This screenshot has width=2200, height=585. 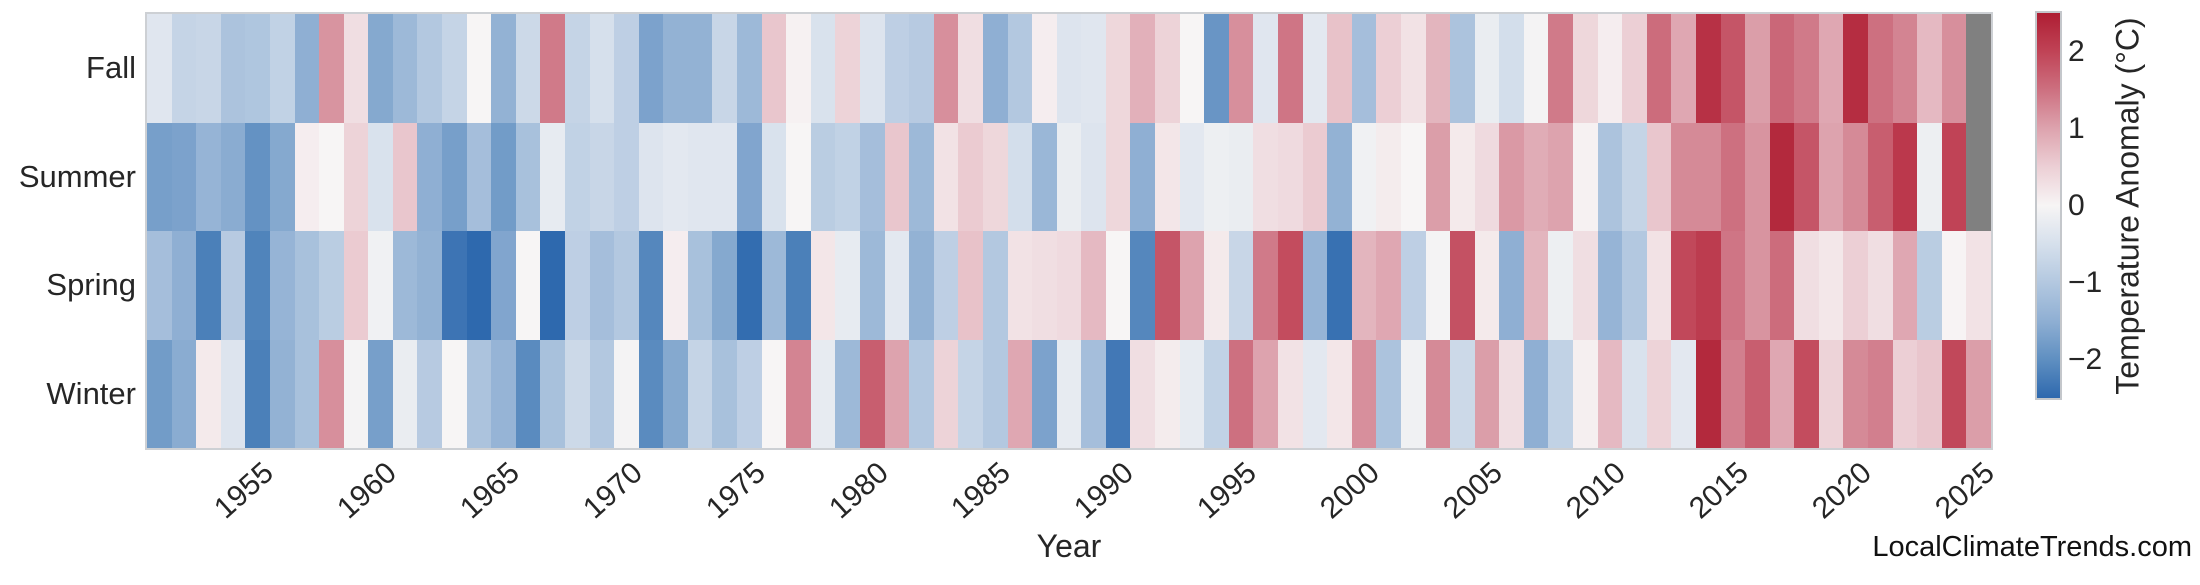 What do you see at coordinates (981, 491) in the screenshot?
I see `x-tick-label: 1985` at bounding box center [981, 491].